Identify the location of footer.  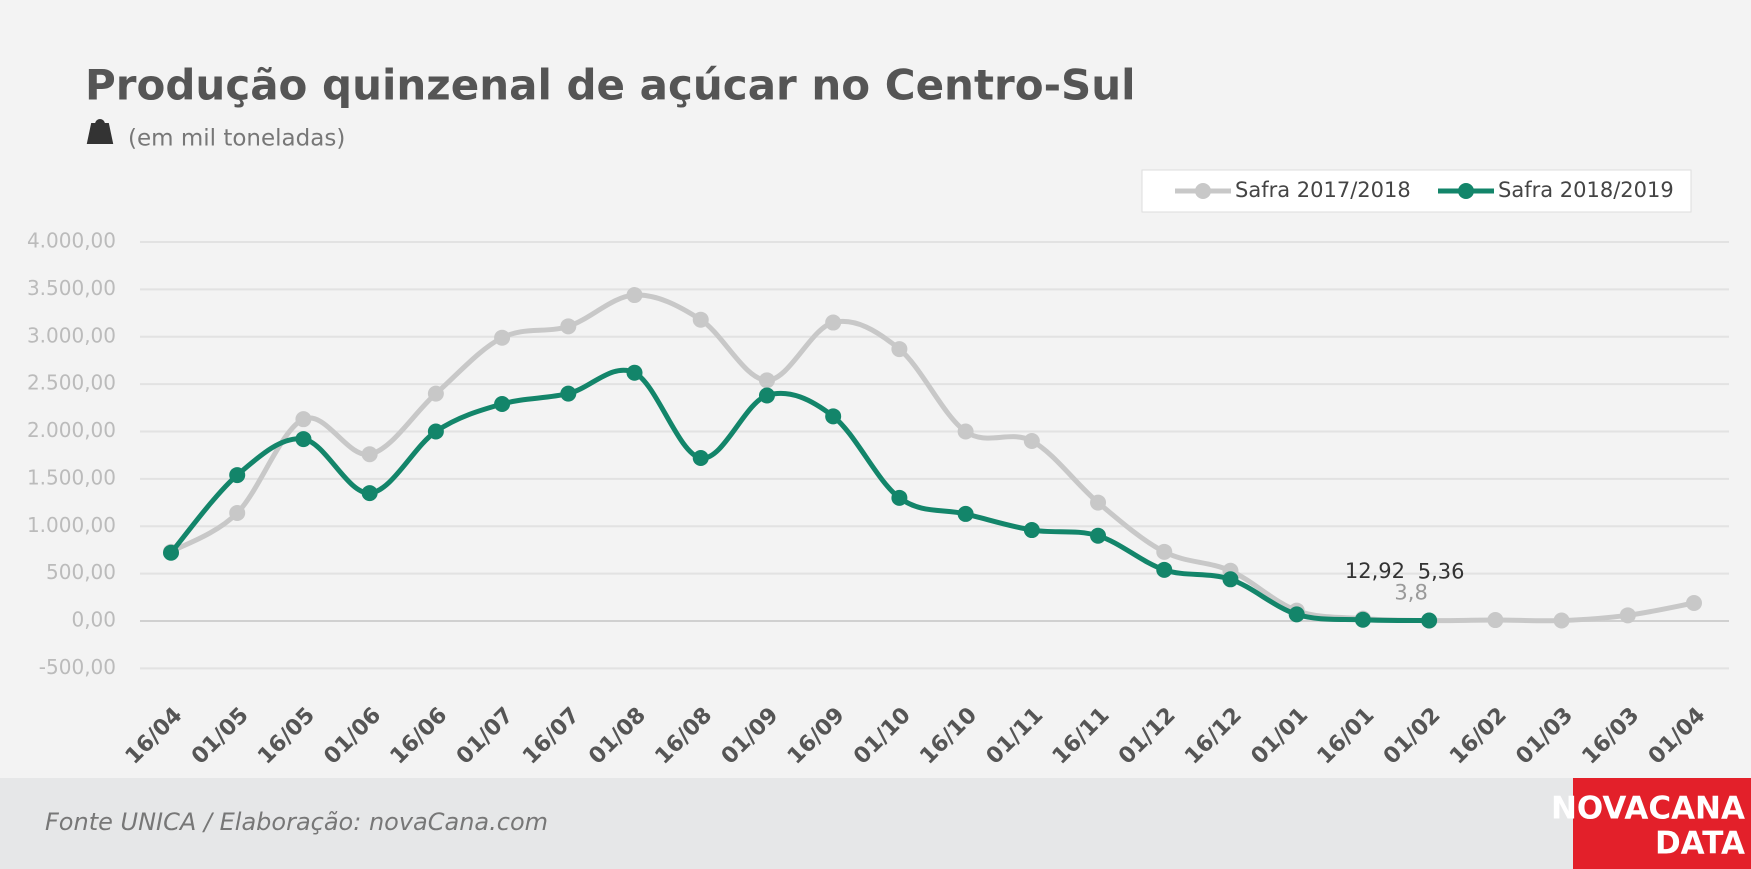
(875, 823).